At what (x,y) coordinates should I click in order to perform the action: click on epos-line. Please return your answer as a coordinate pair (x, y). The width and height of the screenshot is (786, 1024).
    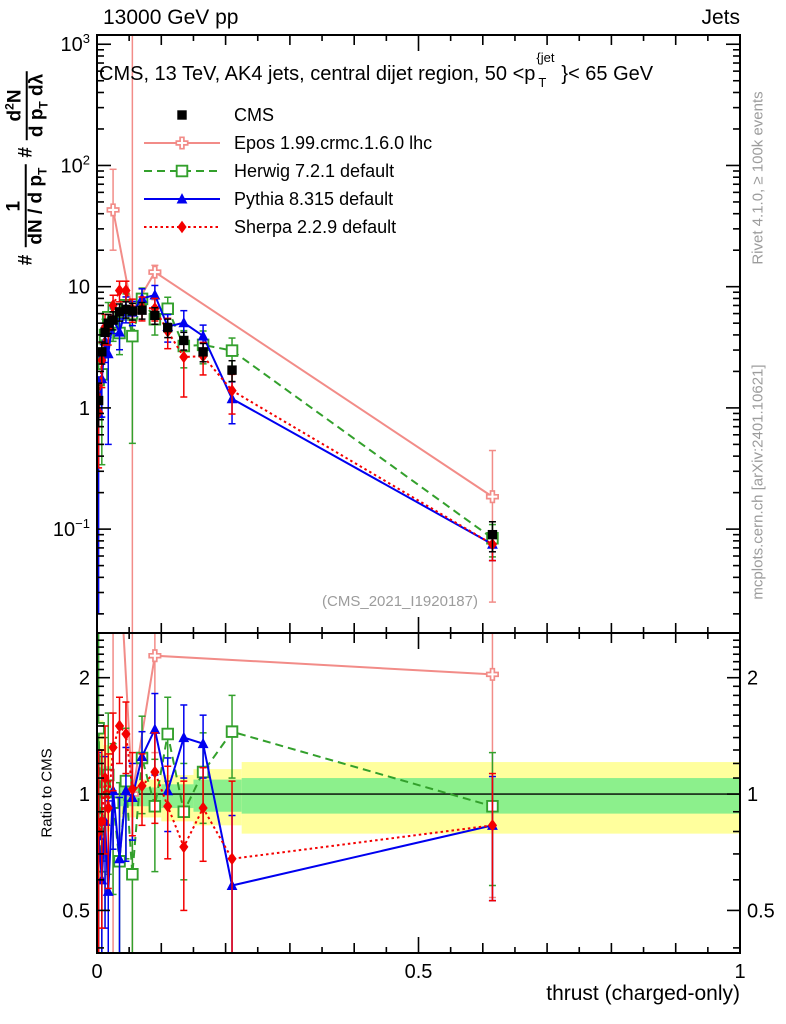
    Looking at the image, I should click on (302, 353).